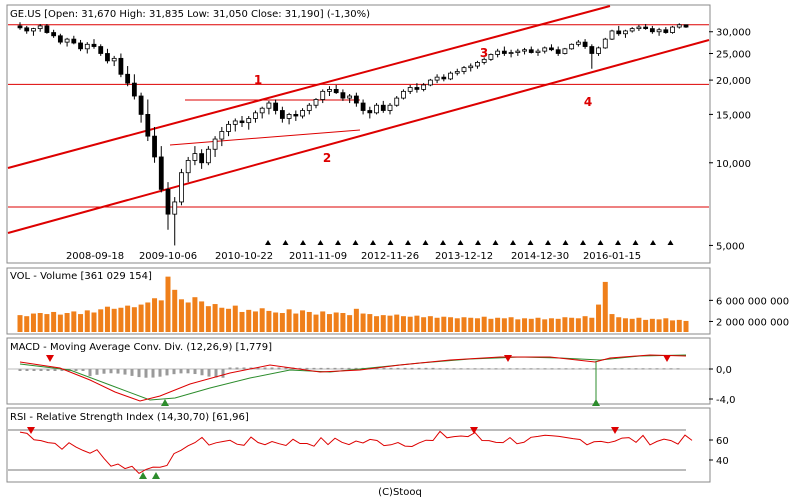  I want to click on price-axis: 30,000 25,000 20,000 15,000 10,000 5,000, so click(730, 140).